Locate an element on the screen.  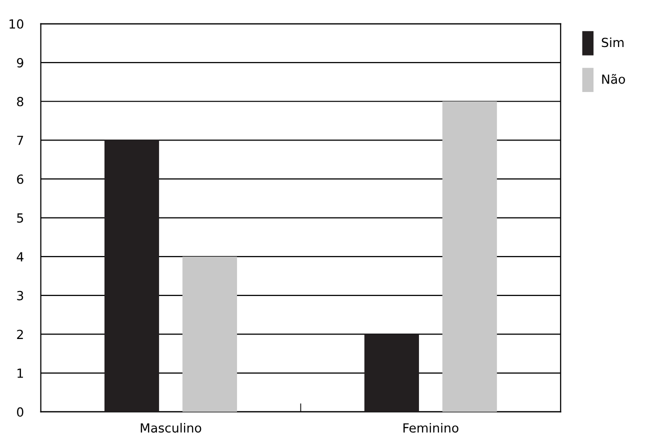
y-tick-label: 10 is located at coordinates (17, 24).